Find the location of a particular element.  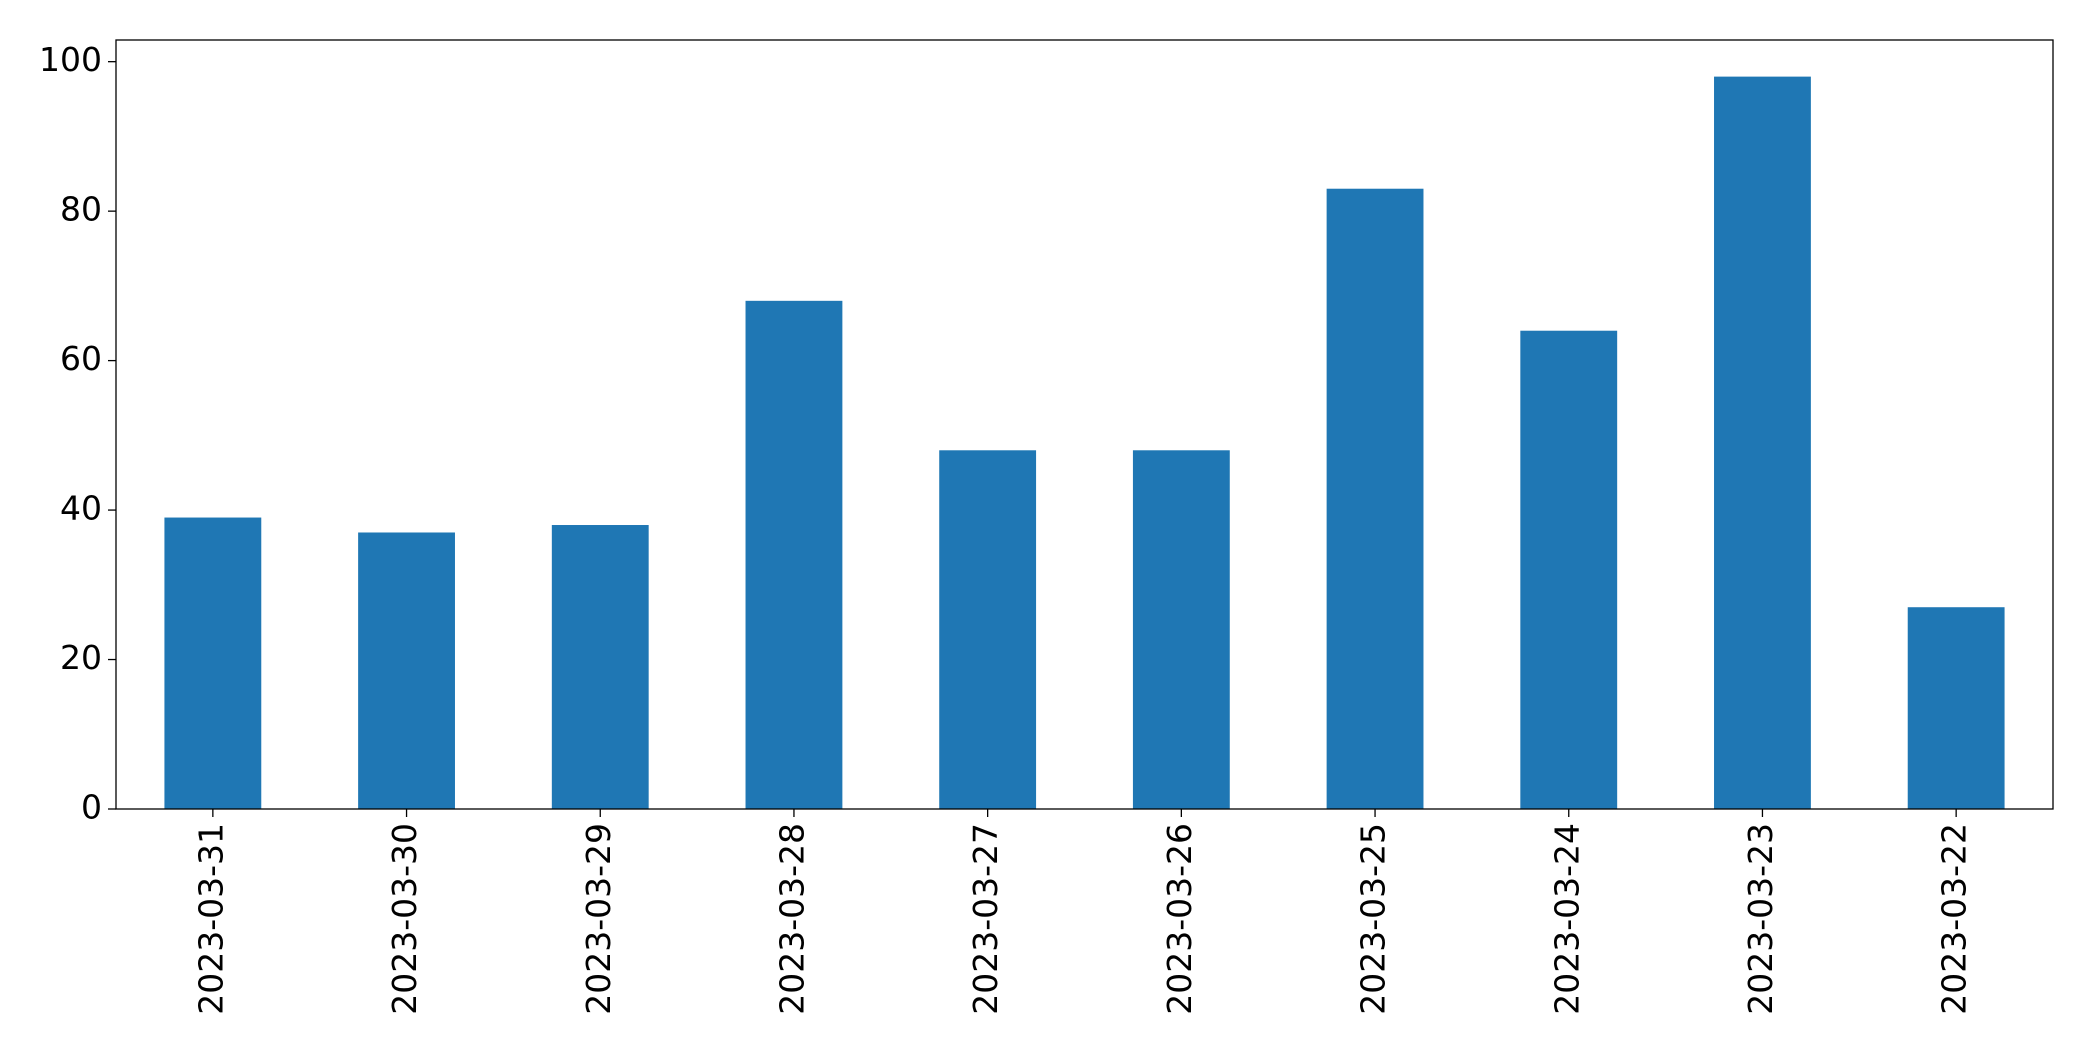

x-tick-label: 2023-03-25 is located at coordinates (1373, 919).